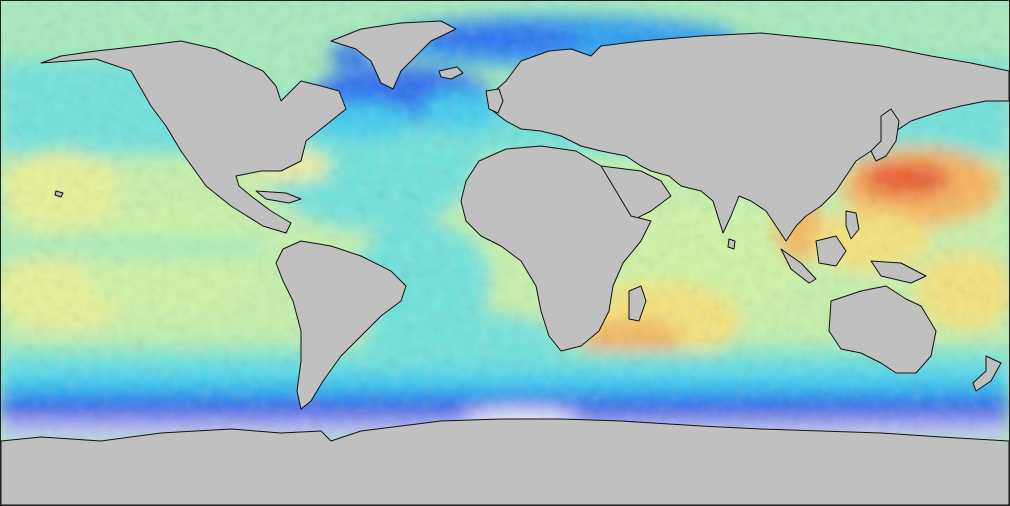 This screenshot has height=506, width=1010. What do you see at coordinates (831, 251) in the screenshot?
I see `borneo` at bounding box center [831, 251].